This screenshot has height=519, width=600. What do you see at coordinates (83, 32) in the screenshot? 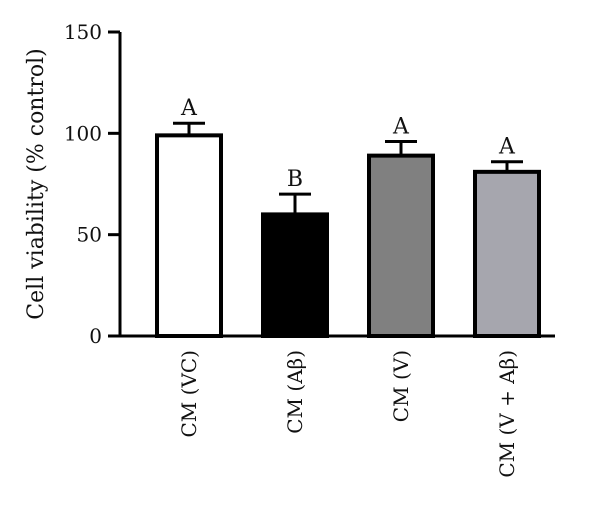
I see `y-tick-label: 150` at bounding box center [83, 32].